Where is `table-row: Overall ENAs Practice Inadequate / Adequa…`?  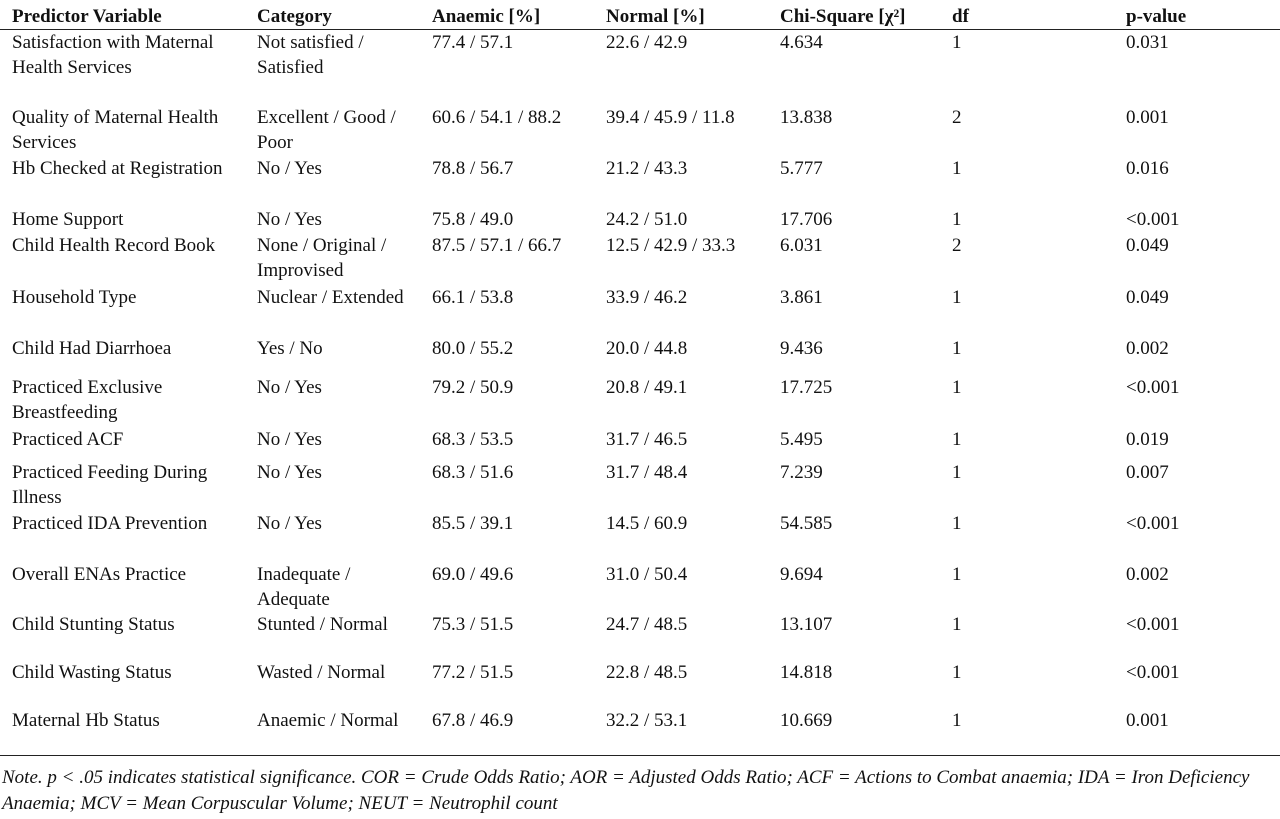 table-row: Overall ENAs Practice Inadequate / Adequa… is located at coordinates (640, 587).